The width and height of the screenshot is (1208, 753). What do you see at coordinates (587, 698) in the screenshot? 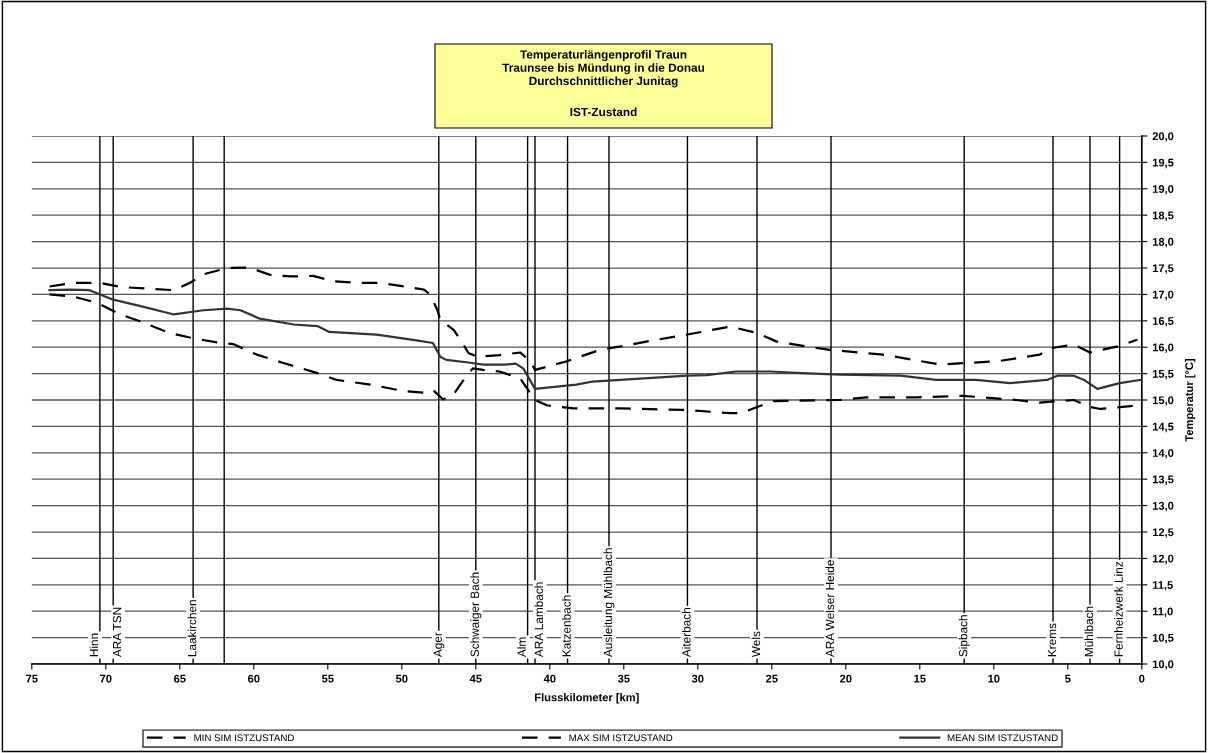
I see `x-axis-title: Flusskilometer [km]` at bounding box center [587, 698].